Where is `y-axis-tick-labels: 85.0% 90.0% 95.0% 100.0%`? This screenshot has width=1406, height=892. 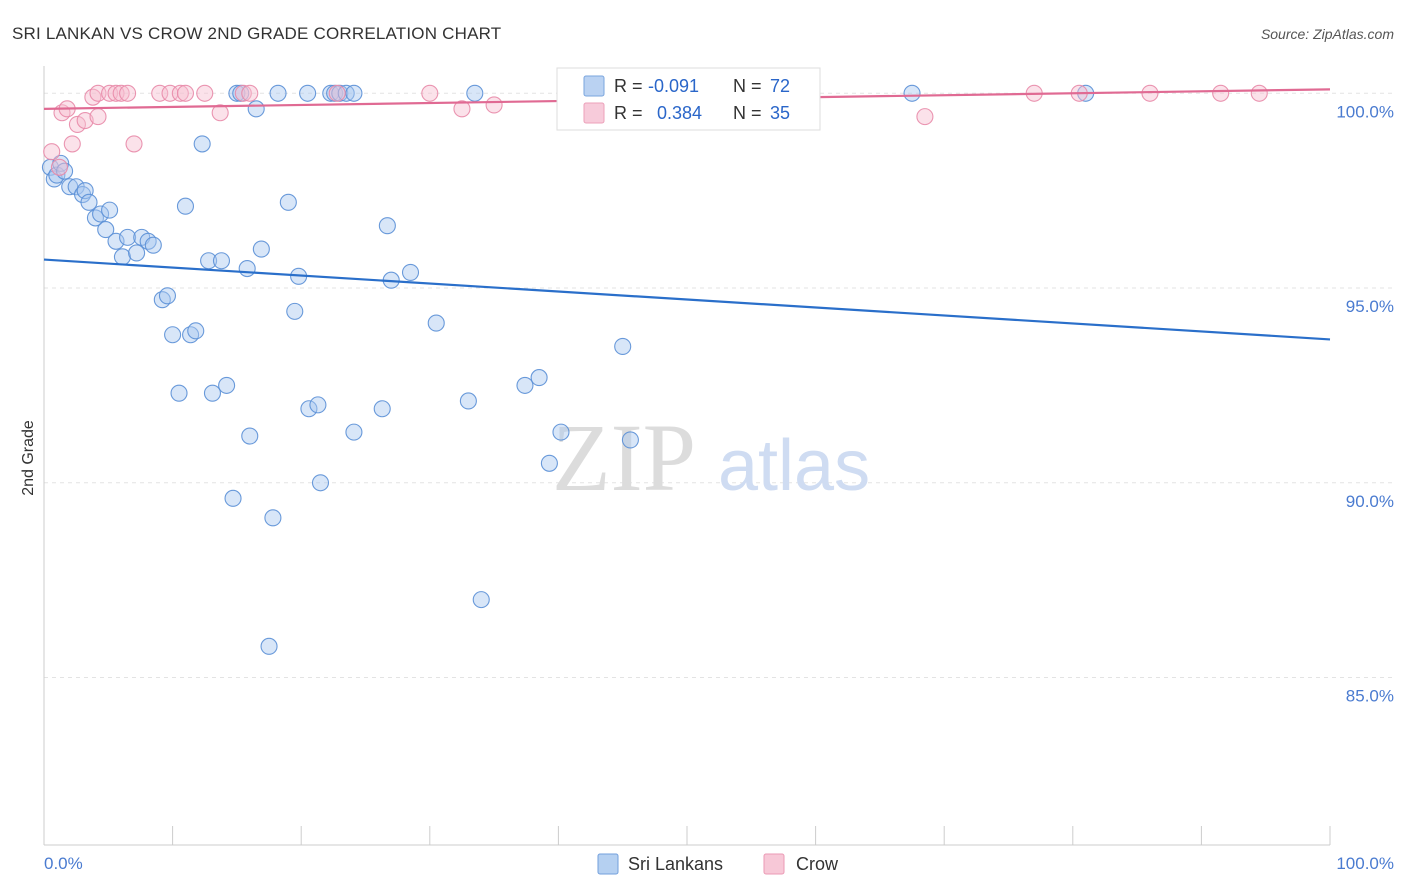 y-axis-tick-labels: 85.0% 90.0% 95.0% 100.0% is located at coordinates (1365, 403).